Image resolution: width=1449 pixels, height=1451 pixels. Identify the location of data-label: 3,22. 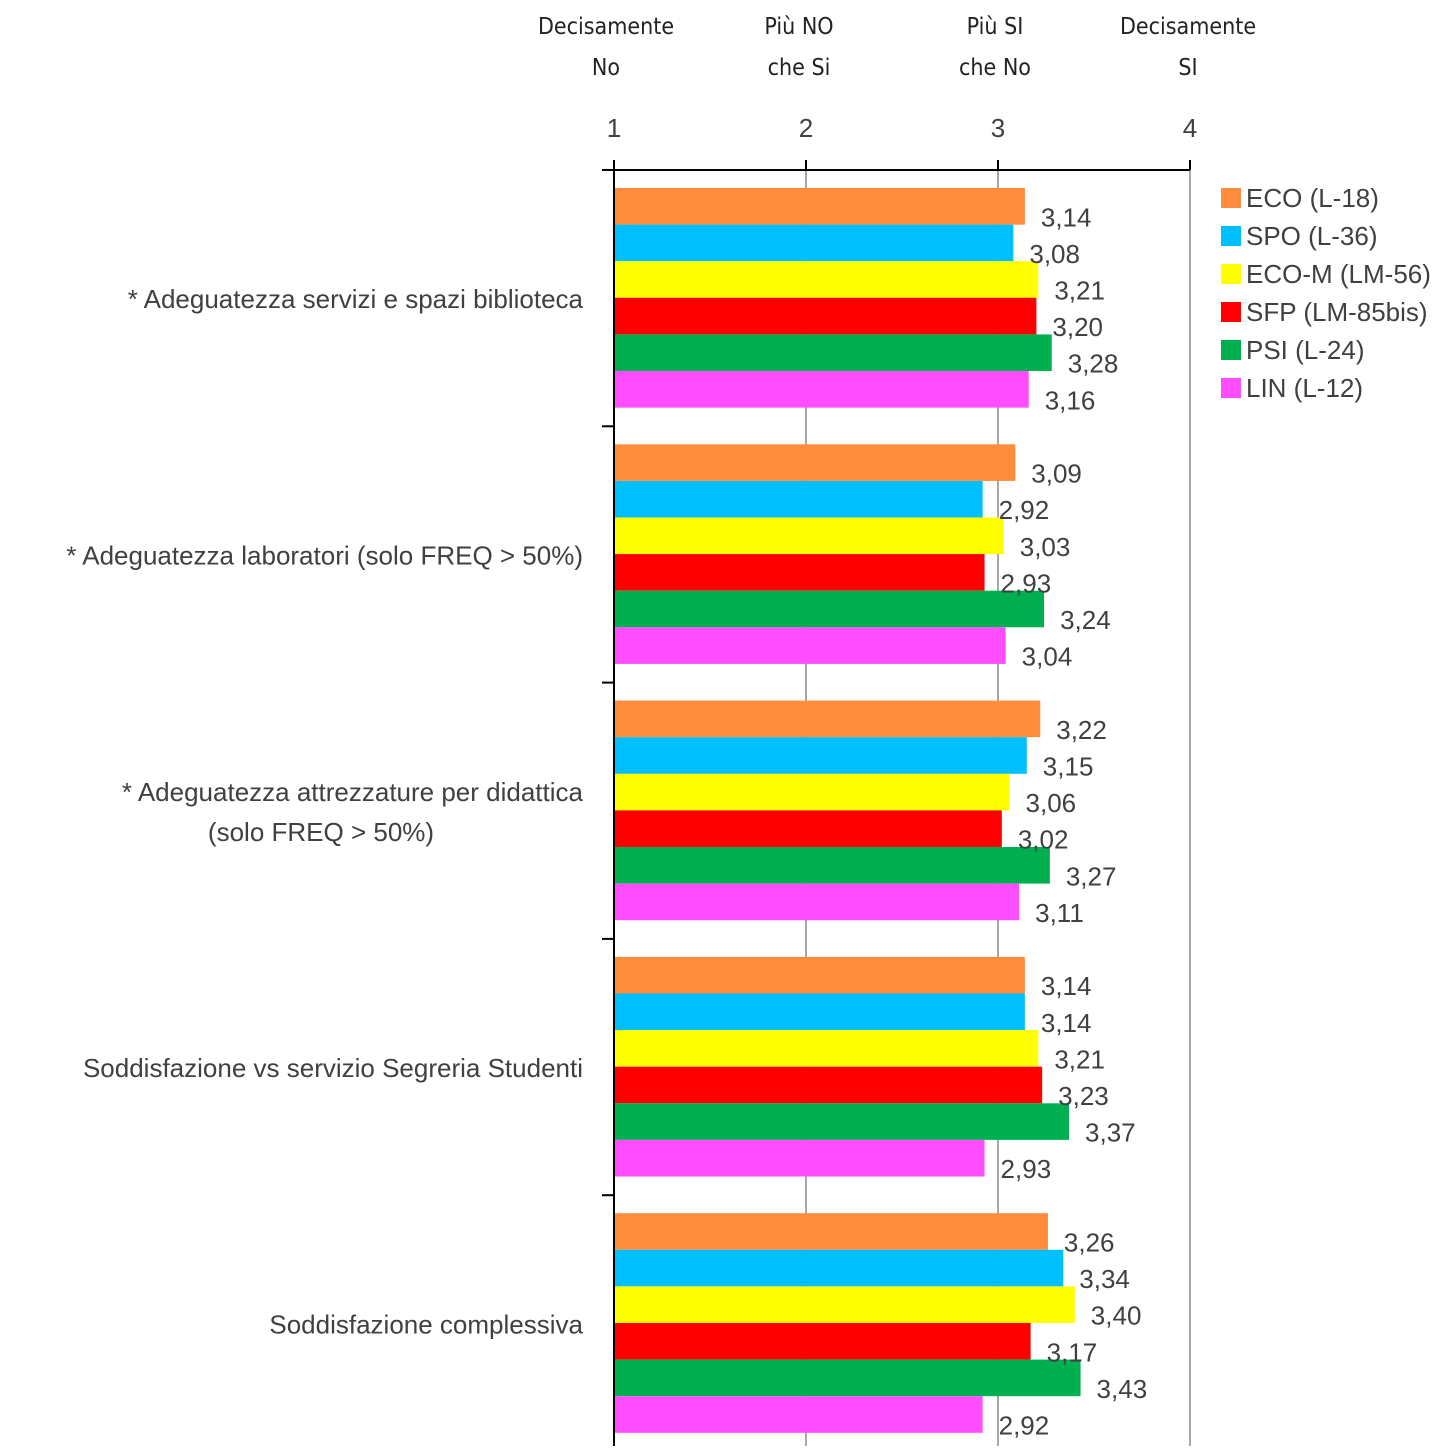
(1081, 730).